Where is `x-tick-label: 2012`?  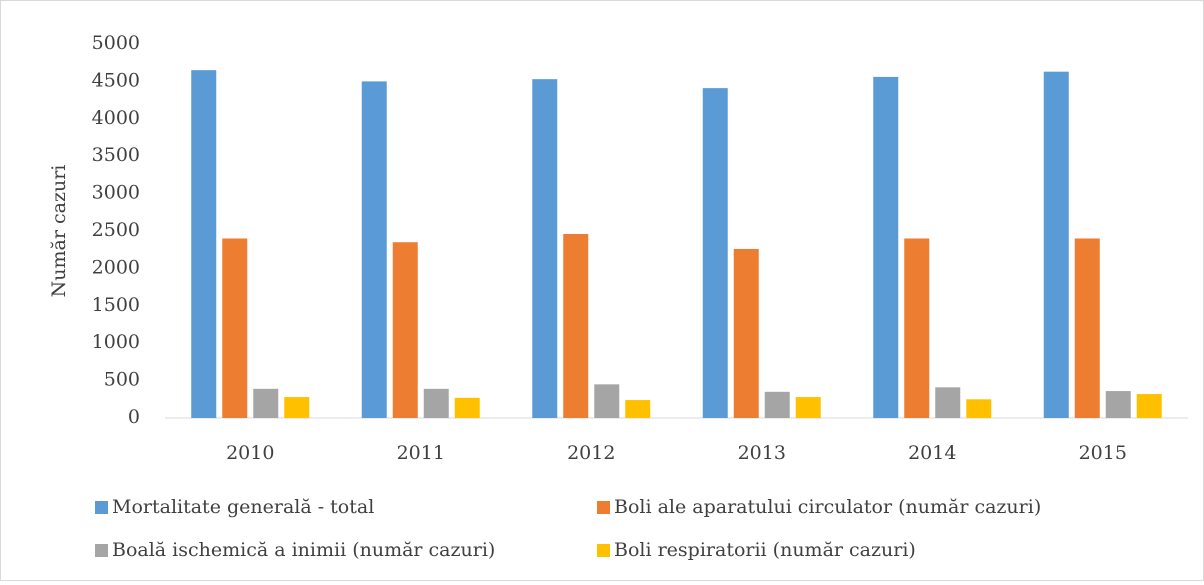
x-tick-label: 2012 is located at coordinates (591, 453).